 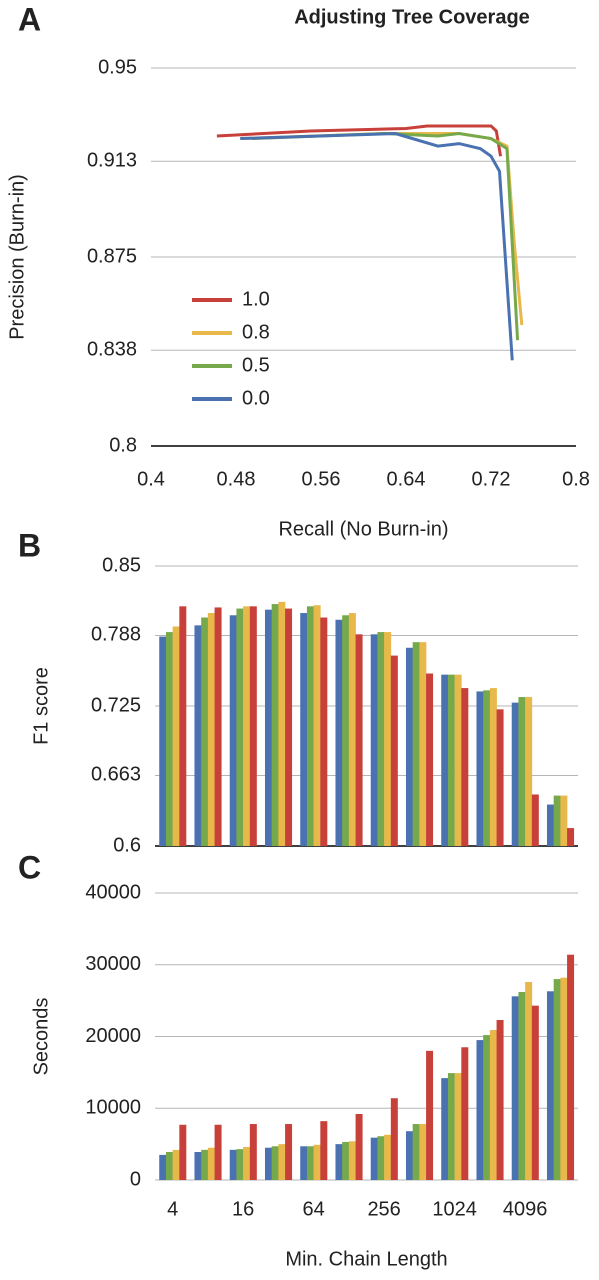 I want to click on x-tick-label: 0.64, so click(x=406, y=479).